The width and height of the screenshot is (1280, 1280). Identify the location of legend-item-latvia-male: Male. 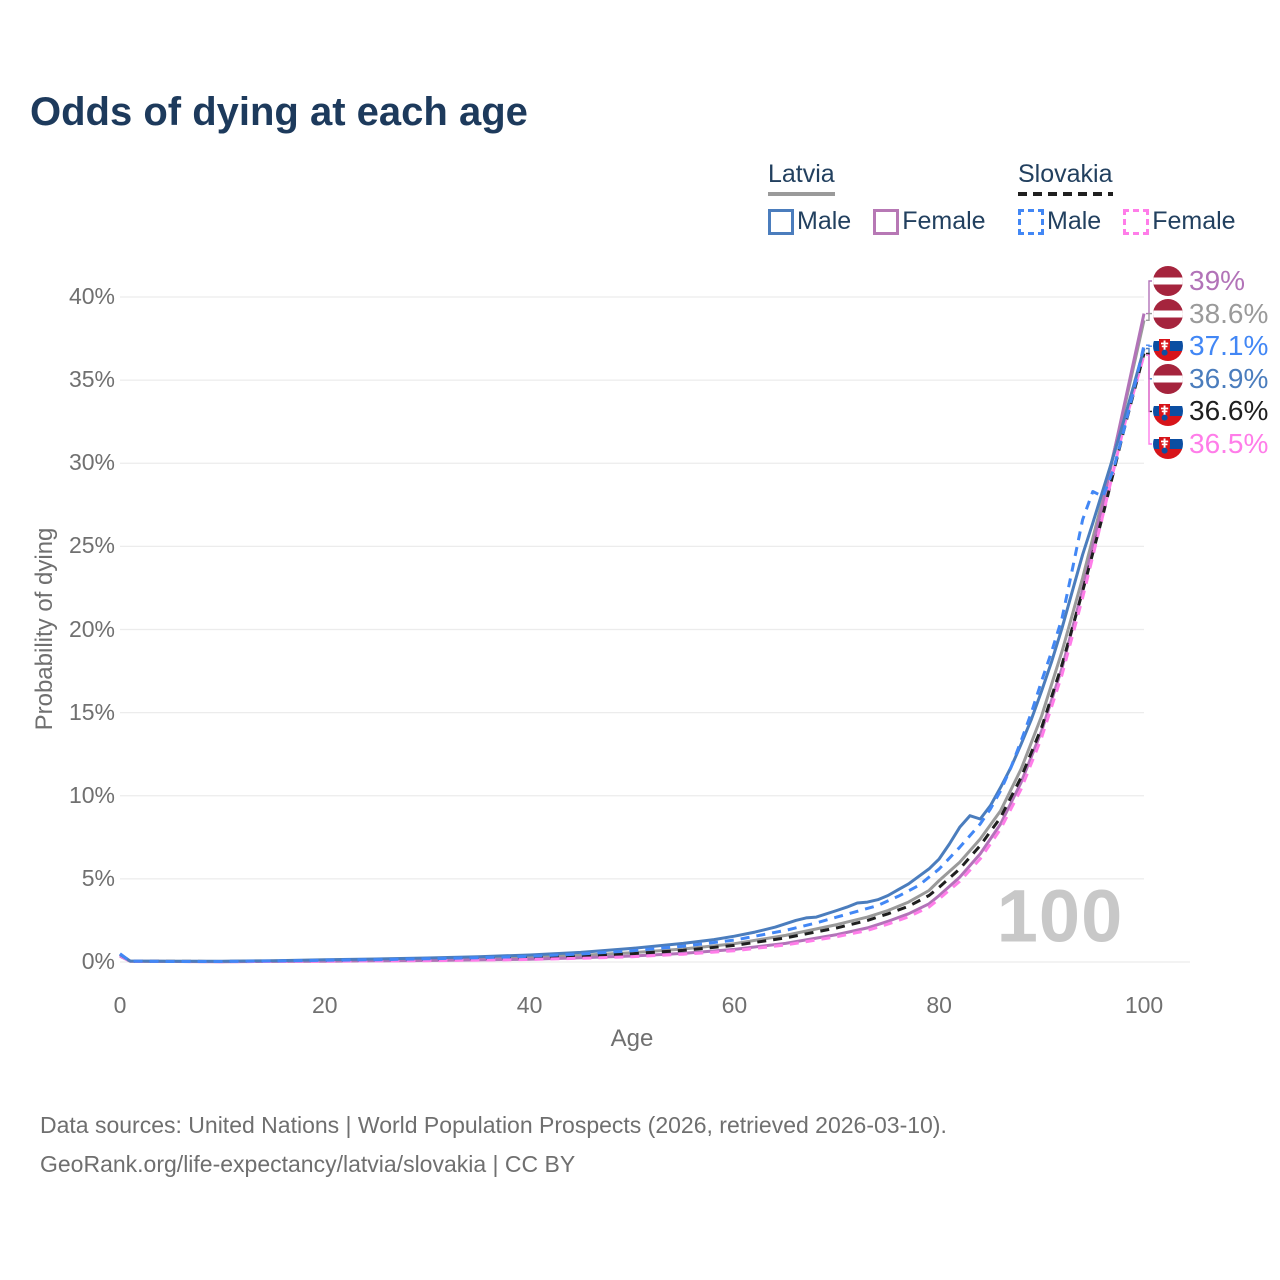
(809, 221).